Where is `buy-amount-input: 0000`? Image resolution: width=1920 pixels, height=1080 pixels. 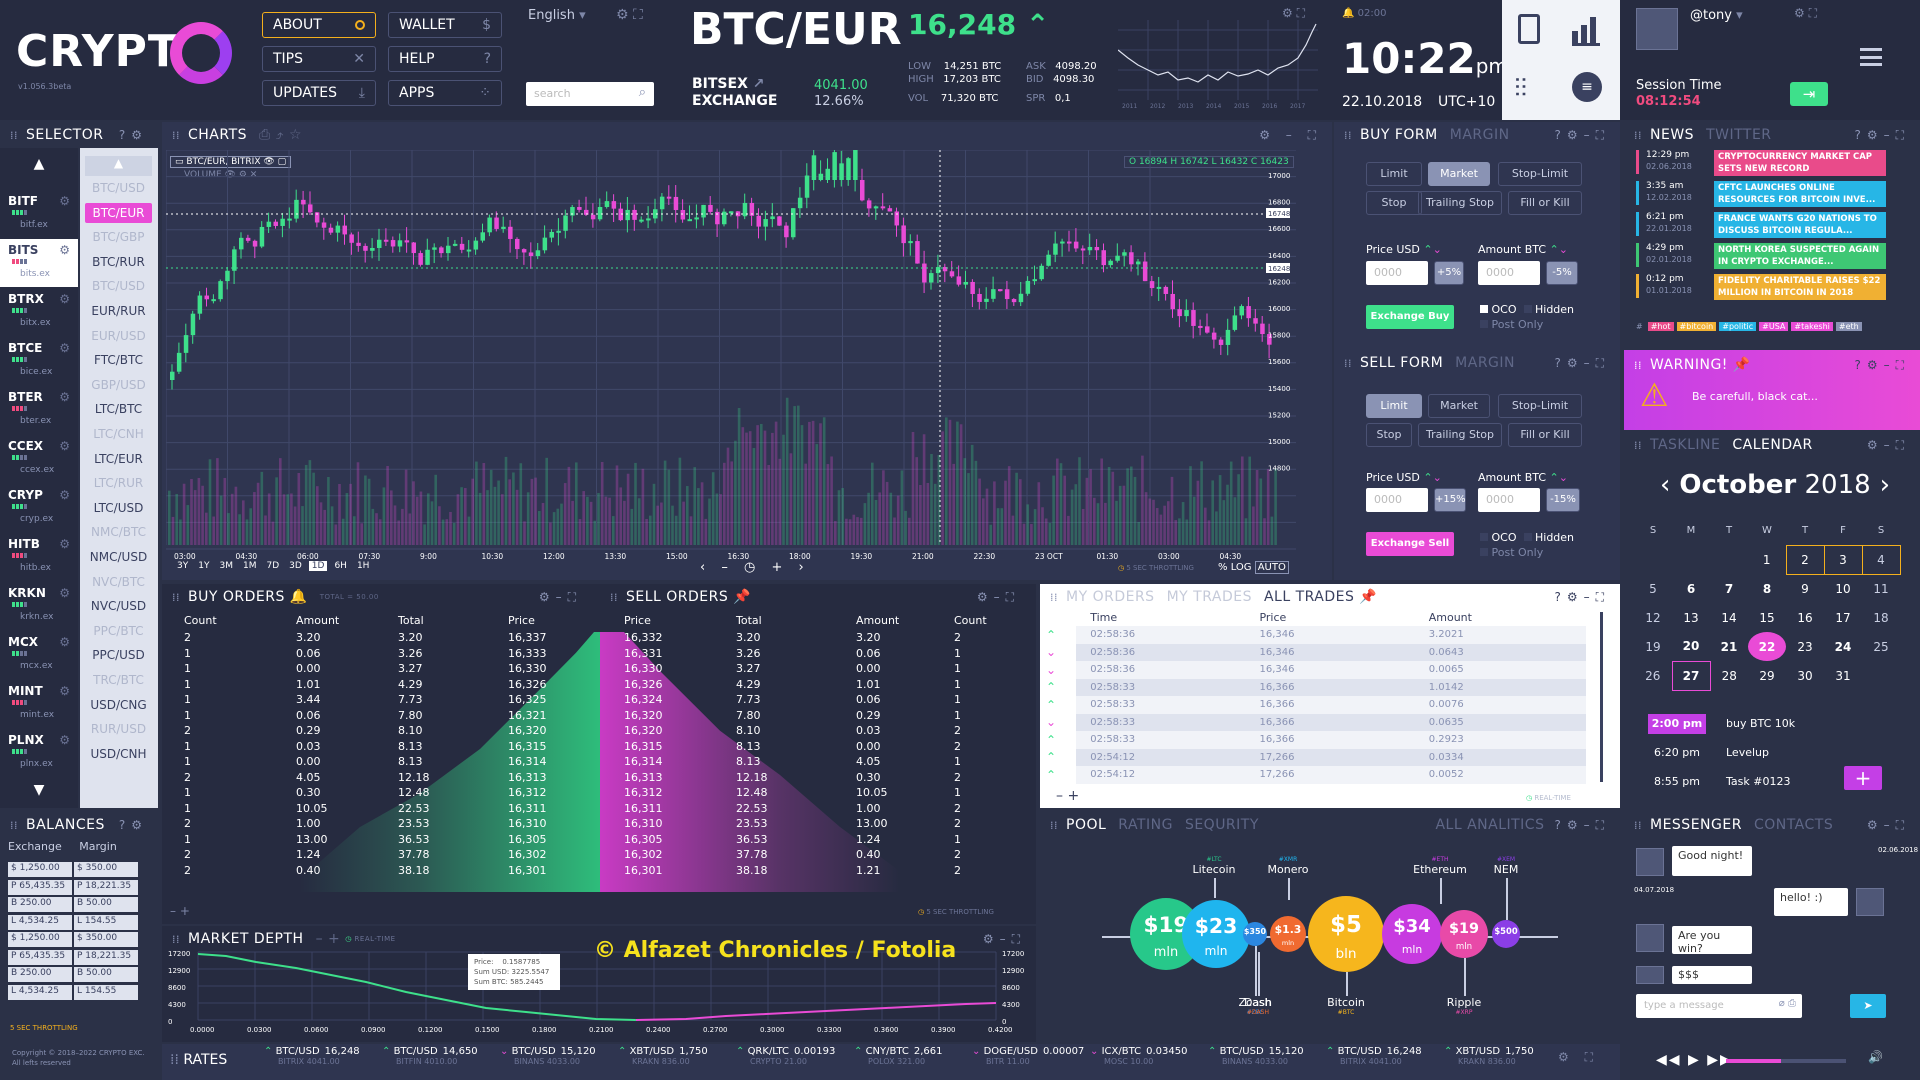
buy-amount-input: 0000 is located at coordinates (1509, 273).